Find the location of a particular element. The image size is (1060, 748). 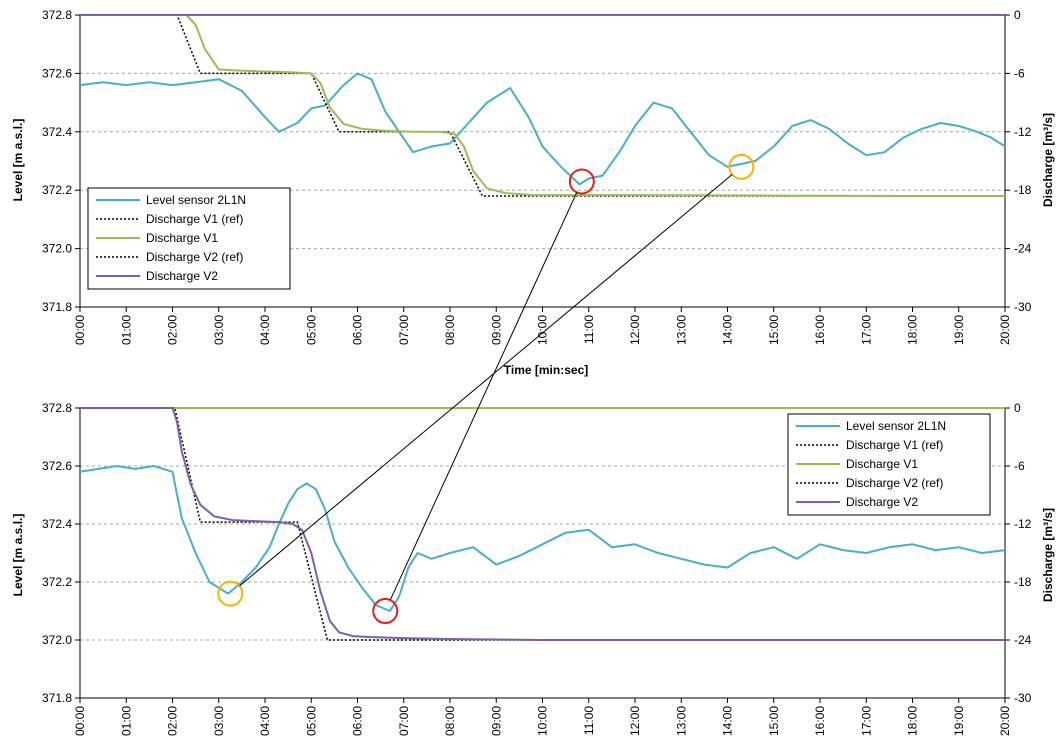

chart-top-xlabel: Time [min:sec] is located at coordinates (546, 370).